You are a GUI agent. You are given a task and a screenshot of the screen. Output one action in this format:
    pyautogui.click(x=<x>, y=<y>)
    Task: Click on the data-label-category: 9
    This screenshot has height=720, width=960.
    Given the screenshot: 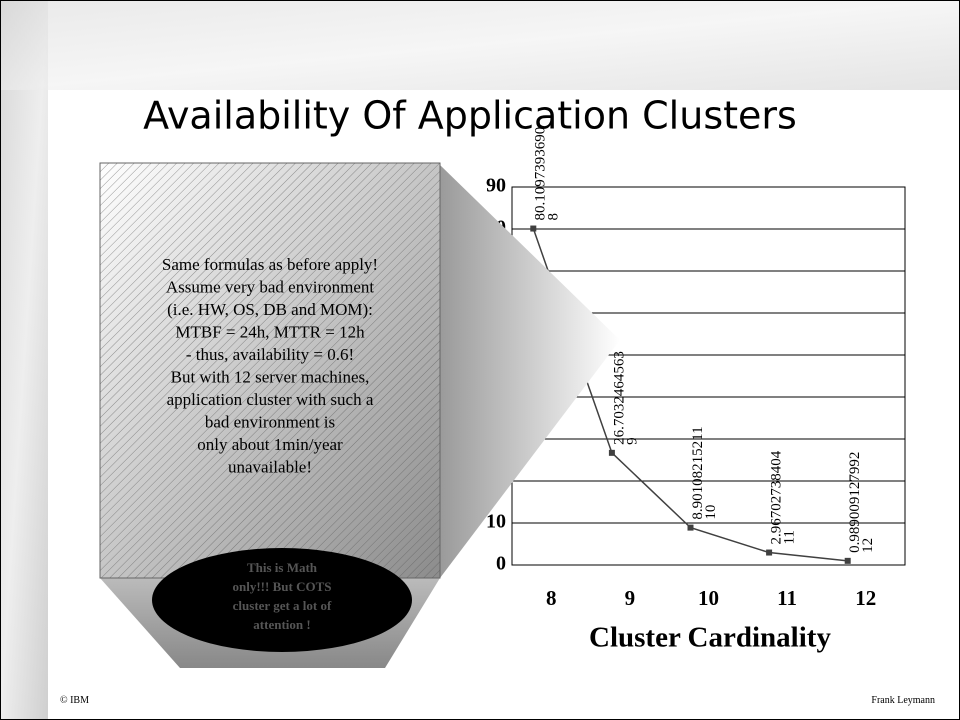 What is the action you would take?
    pyautogui.click(x=632, y=441)
    